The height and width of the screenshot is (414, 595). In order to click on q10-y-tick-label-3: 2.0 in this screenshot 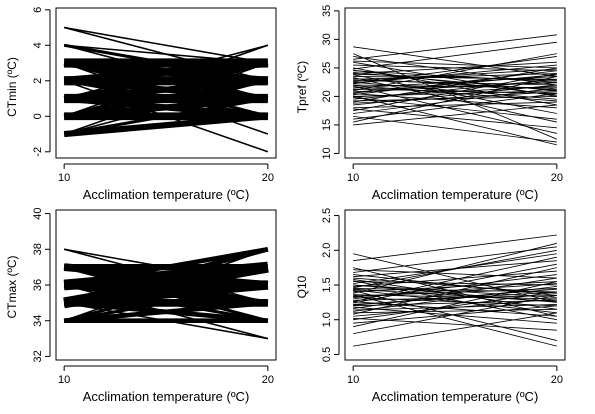, I will do `click(327, 250)`.